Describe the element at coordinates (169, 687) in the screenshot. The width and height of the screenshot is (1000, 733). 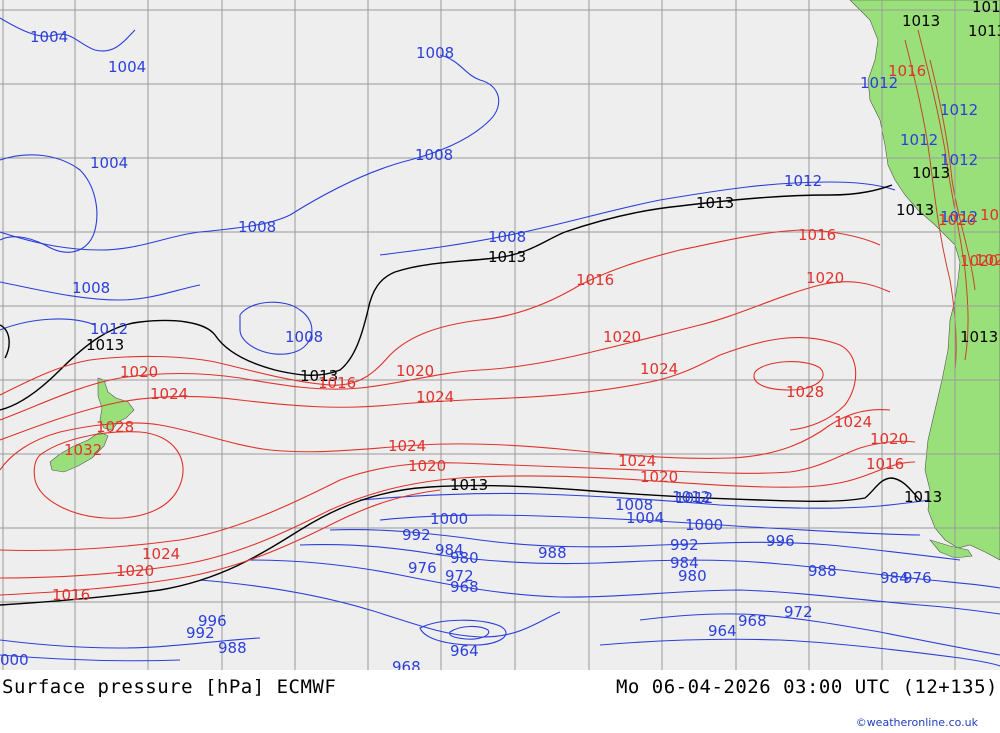
I see `map-title: Surface pressure [hPa] ECMWF` at that location.